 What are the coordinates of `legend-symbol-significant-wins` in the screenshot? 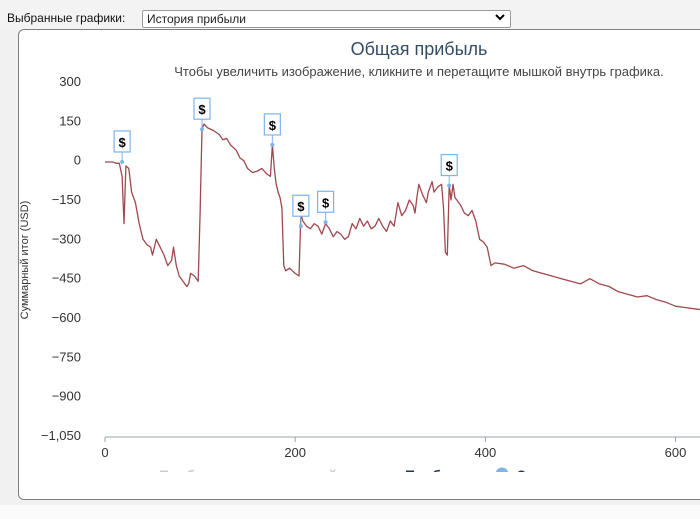 It's located at (502, 469).